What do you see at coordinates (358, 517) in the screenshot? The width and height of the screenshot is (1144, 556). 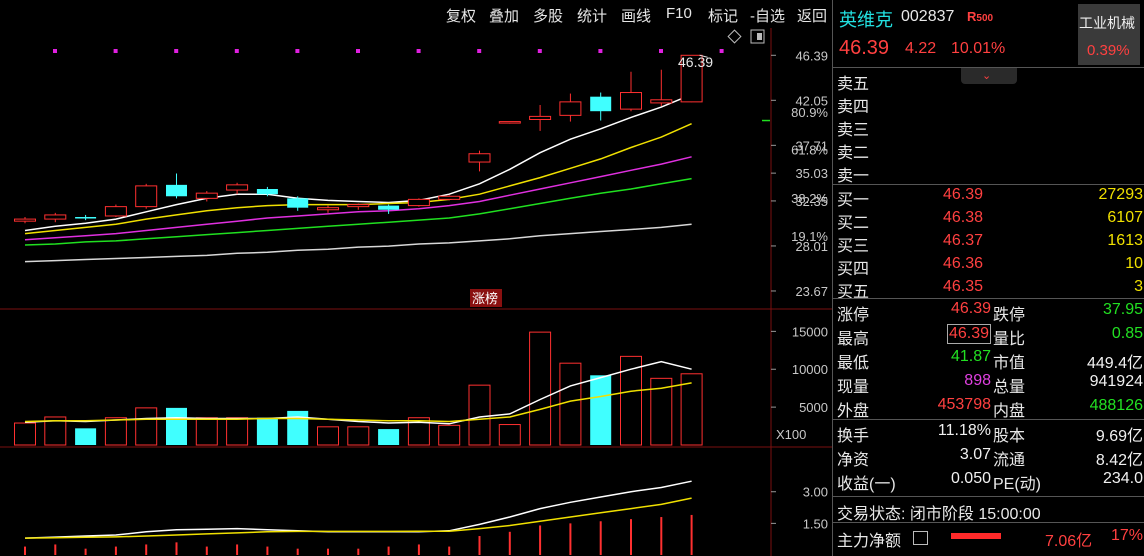 I see `indicator-pane` at bounding box center [358, 517].